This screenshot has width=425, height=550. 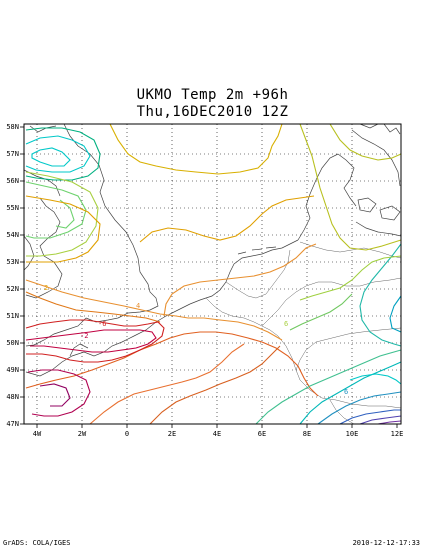 What do you see at coordinates (307, 434) in the screenshot?
I see `x-tick-label: 8E` at bounding box center [307, 434].